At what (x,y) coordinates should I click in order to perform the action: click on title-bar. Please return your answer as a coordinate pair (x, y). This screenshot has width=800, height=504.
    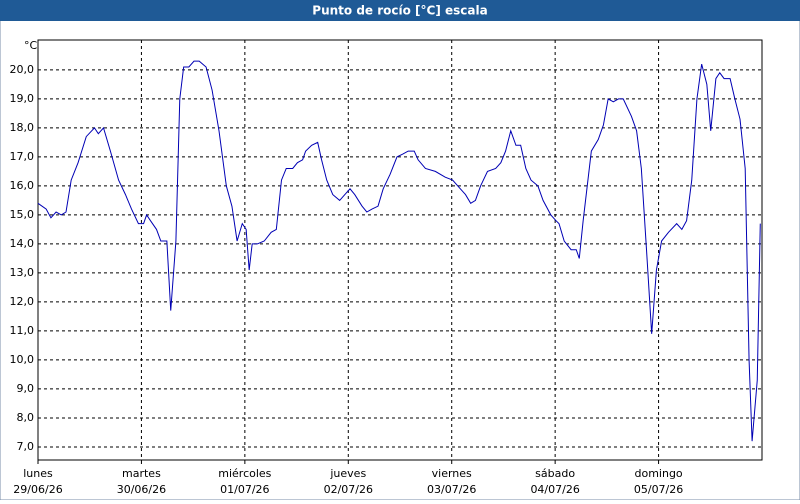
    Looking at the image, I should click on (400, 10).